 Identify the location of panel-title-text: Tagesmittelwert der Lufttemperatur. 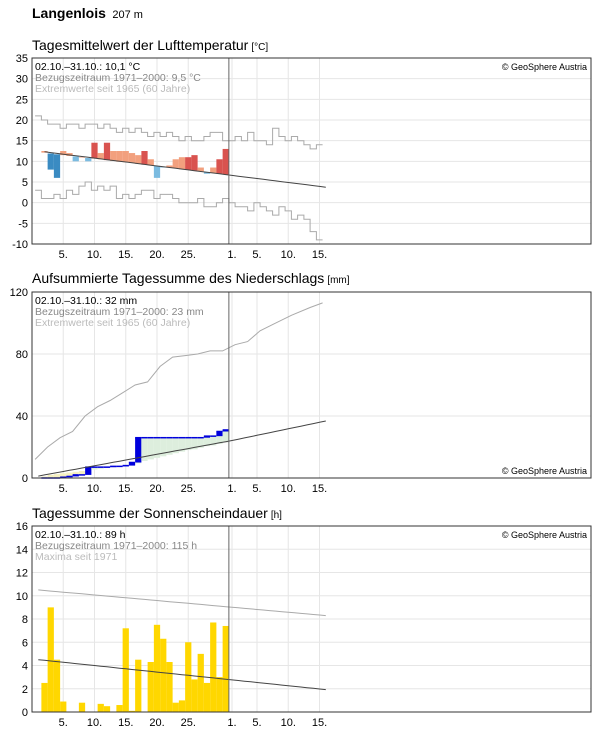
(140, 45).